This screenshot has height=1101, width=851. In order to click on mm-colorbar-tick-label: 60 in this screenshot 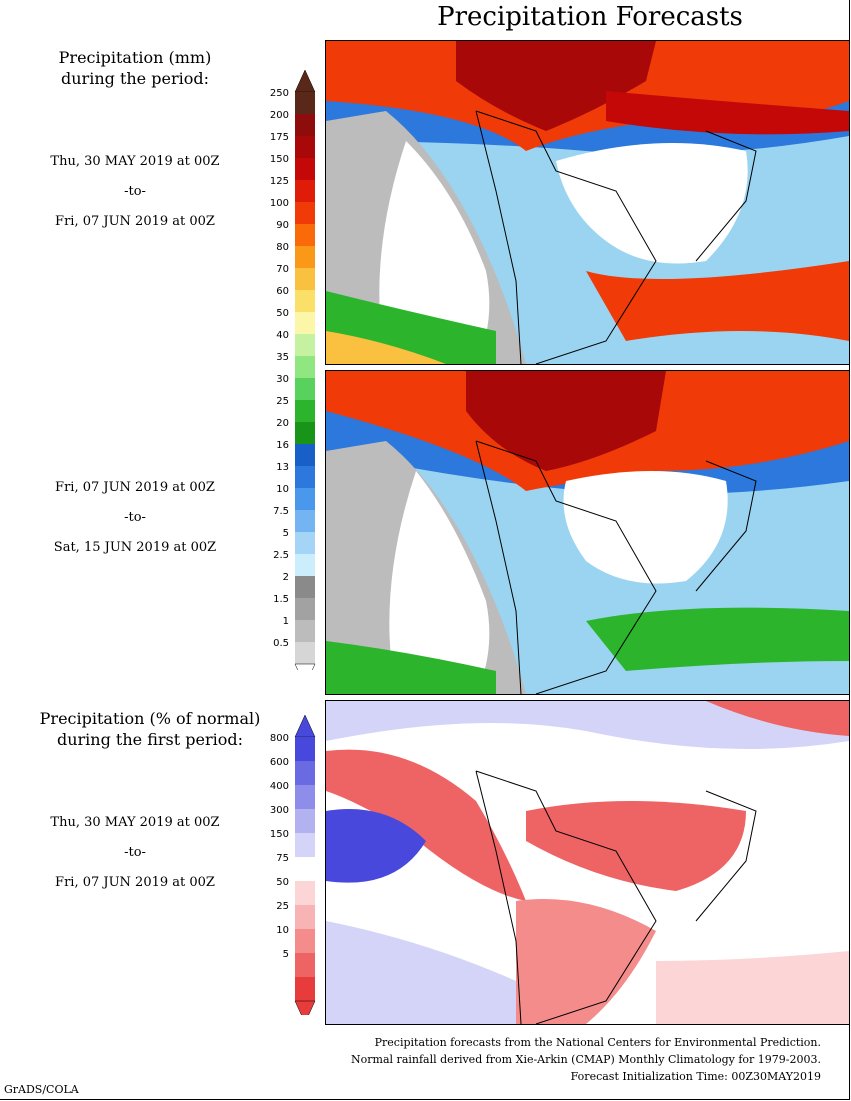, I will do `click(282, 291)`.